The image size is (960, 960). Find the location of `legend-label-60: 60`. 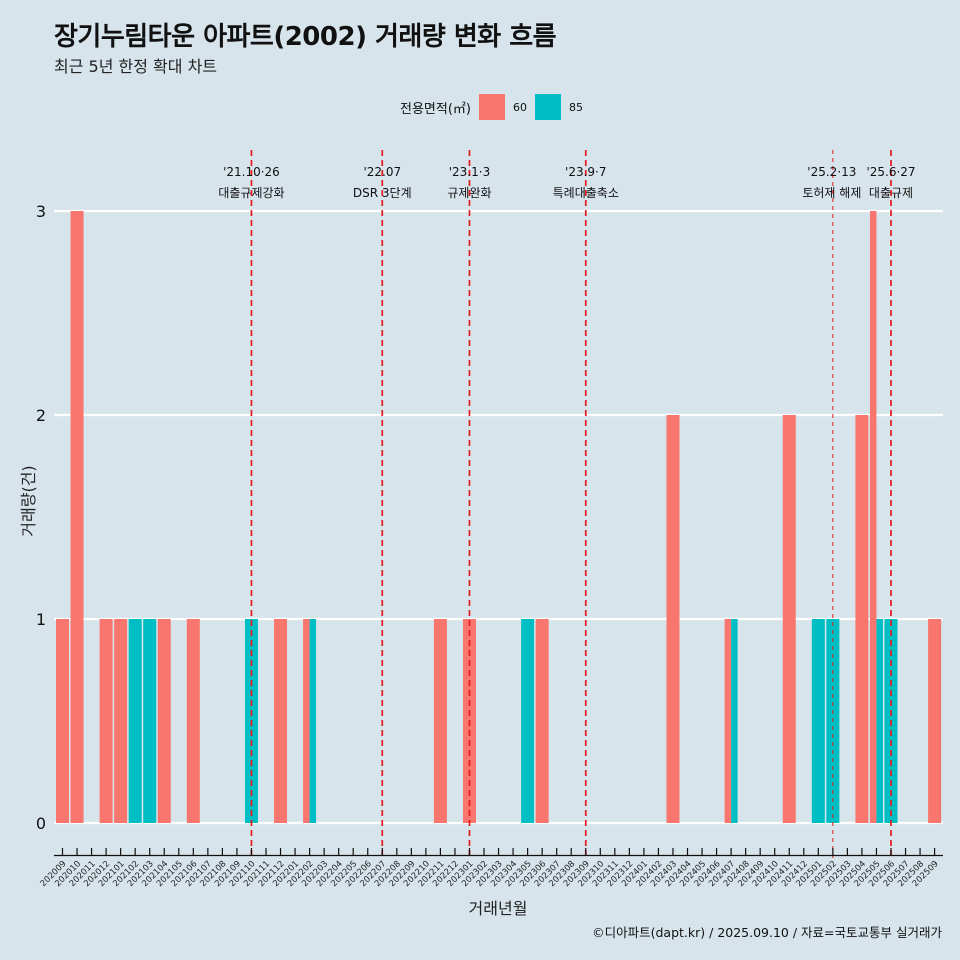

legend-label-60: 60 is located at coordinates (519, 107).